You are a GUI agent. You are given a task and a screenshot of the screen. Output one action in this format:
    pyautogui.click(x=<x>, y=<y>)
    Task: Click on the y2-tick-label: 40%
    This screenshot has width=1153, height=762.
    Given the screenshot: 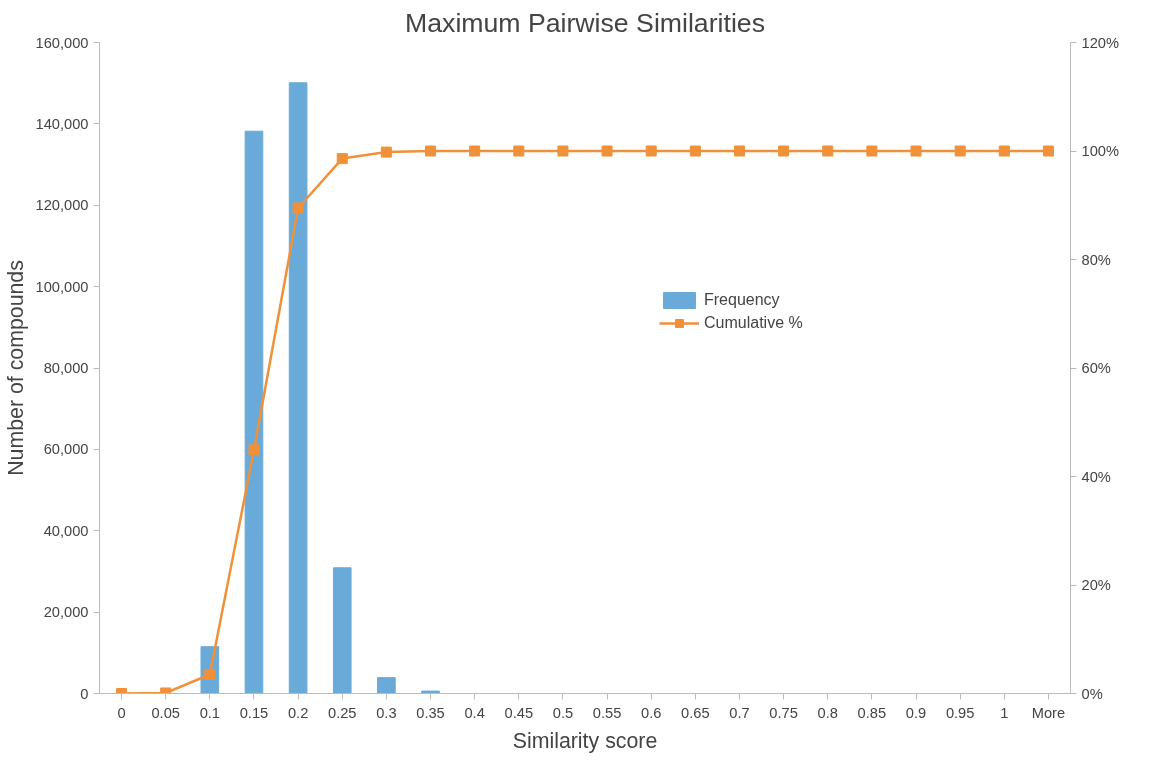 What is the action you would take?
    pyautogui.click(x=1096, y=476)
    